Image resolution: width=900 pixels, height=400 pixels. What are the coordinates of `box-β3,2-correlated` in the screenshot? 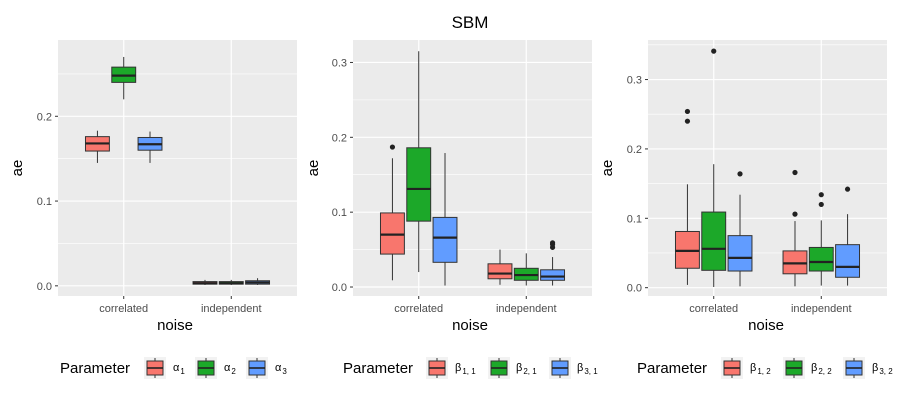 It's located at (740, 229).